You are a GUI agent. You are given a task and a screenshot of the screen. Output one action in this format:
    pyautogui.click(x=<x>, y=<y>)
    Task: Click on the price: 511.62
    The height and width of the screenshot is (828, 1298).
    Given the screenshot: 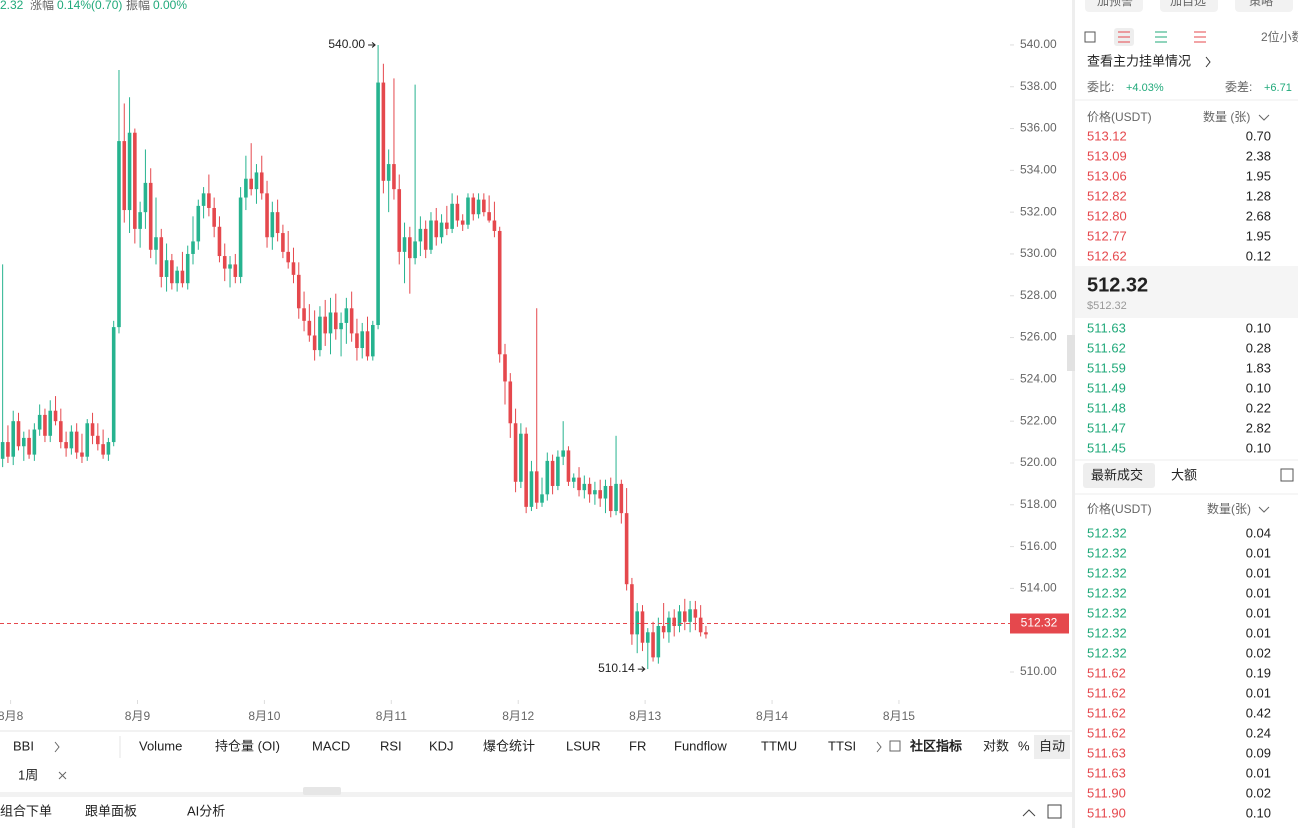 What is the action you would take?
    pyautogui.click(x=1106, y=347)
    